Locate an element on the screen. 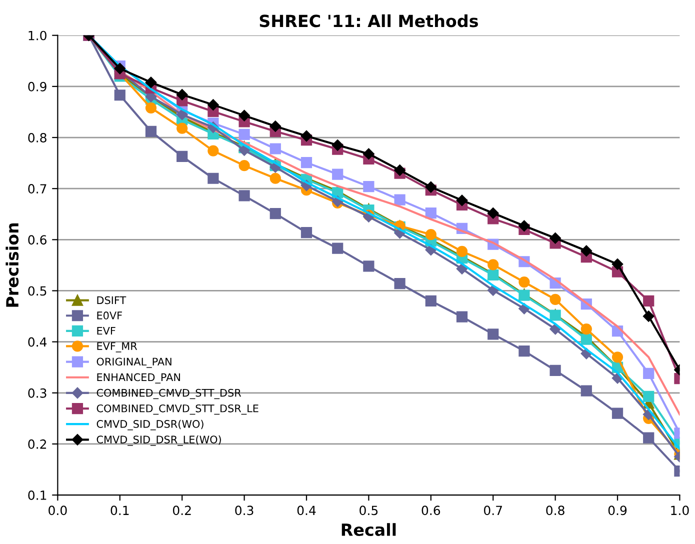 This screenshot has height=544, width=695. y-tick-label: 0.5 is located at coordinates (37, 291).